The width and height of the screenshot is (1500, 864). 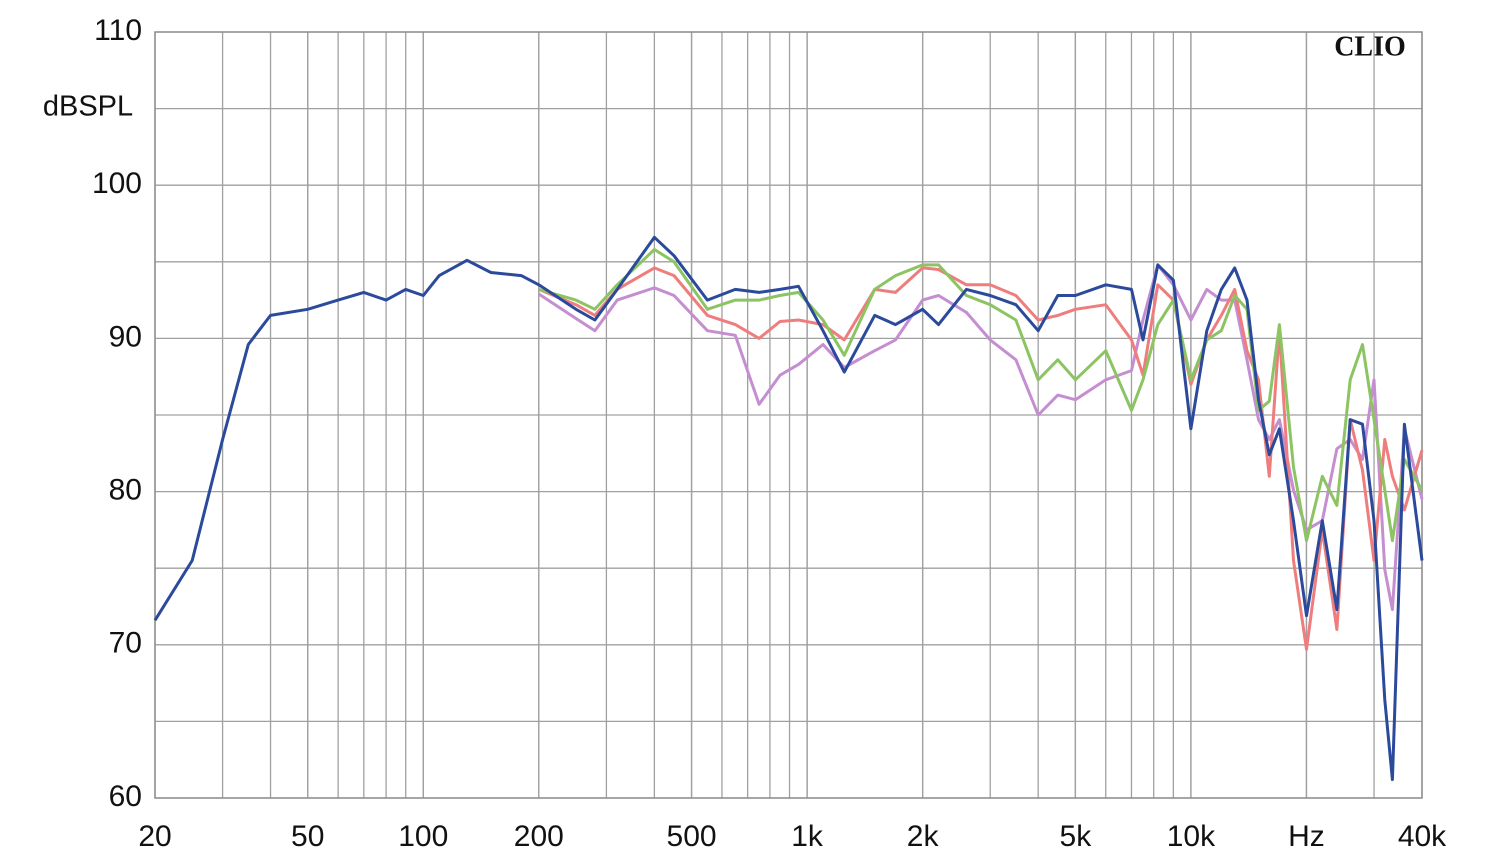 I want to click on y-tick-label: 60, so click(x=125, y=796).